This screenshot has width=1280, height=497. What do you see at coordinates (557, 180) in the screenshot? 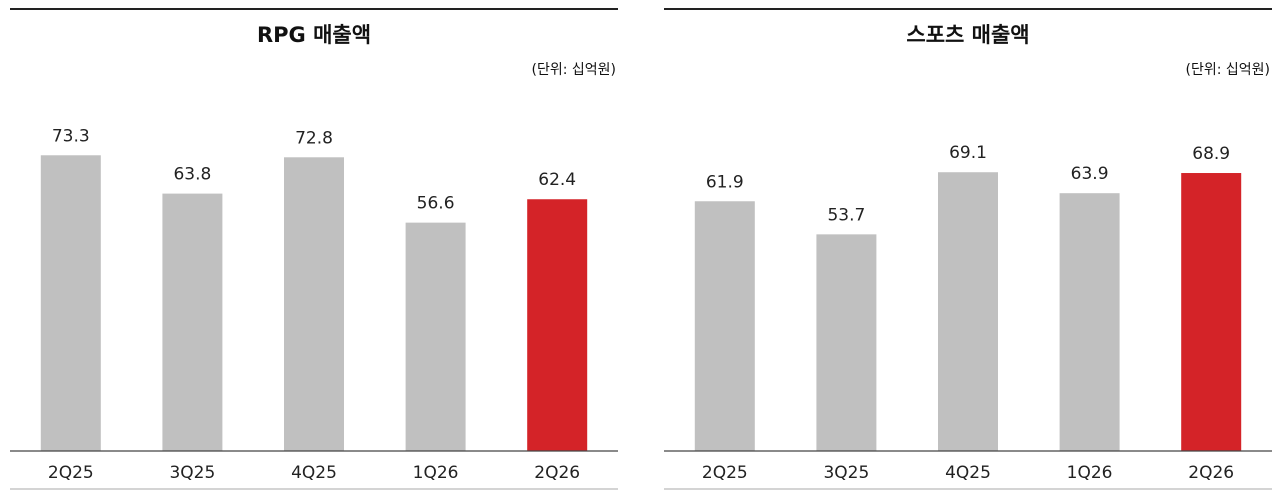
I see `value-label-2Q26: 62.4` at bounding box center [557, 180].